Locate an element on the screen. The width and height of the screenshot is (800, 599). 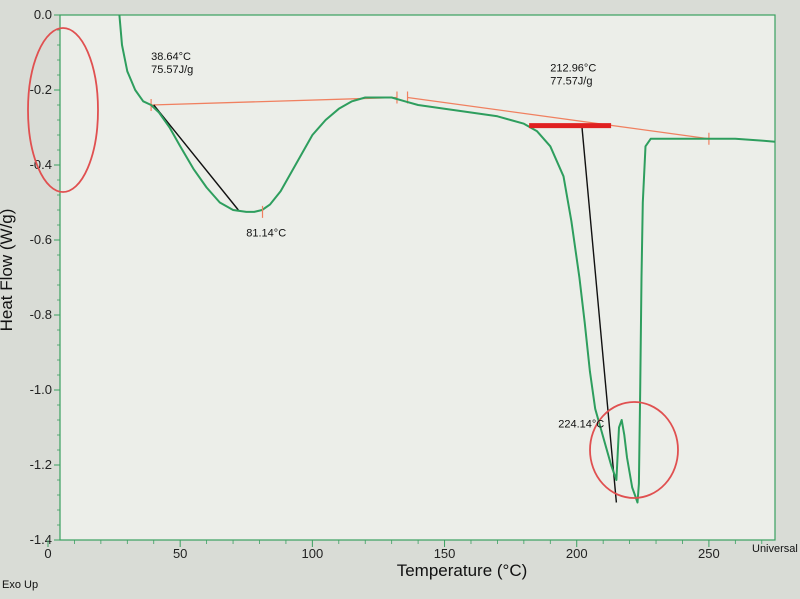
y-tick-label: -0.8 is located at coordinates (41, 314).